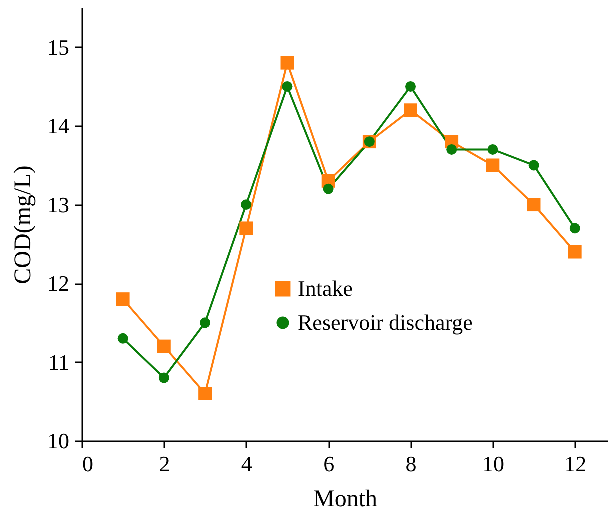 The height and width of the screenshot is (520, 608). What do you see at coordinates (493, 464) in the screenshot?
I see `x-tick-label: 10` at bounding box center [493, 464].